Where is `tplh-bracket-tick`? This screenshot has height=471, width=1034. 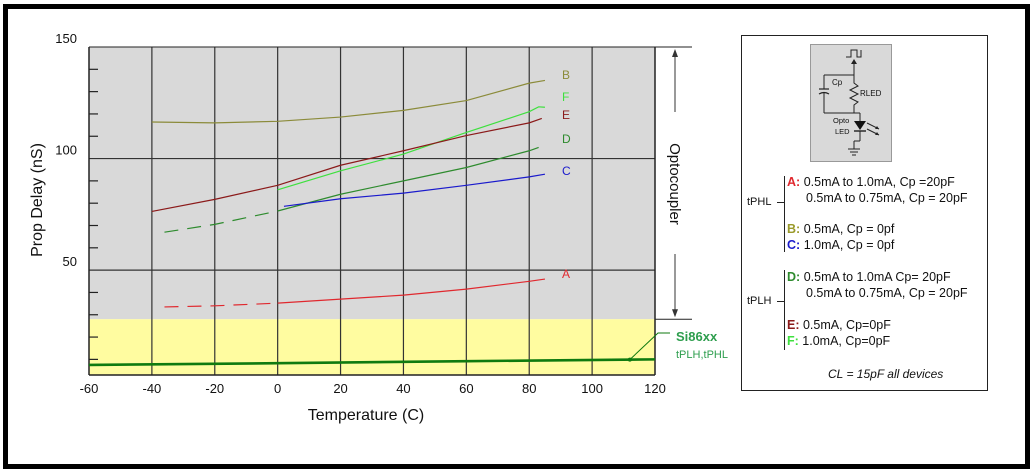
tplh-bracket-tick is located at coordinates (780, 301).